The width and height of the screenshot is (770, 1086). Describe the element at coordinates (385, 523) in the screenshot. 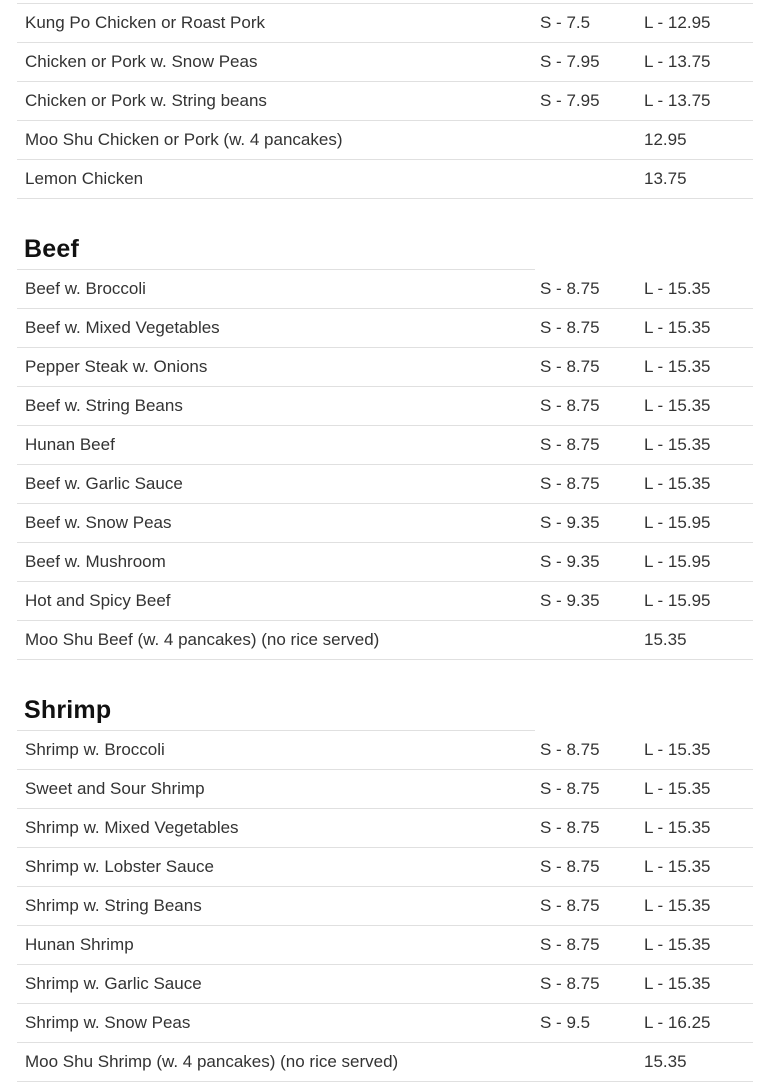

I see `menu-item-row: Beef w. Snow Peas S - 9.35 L - 15.95` at that location.